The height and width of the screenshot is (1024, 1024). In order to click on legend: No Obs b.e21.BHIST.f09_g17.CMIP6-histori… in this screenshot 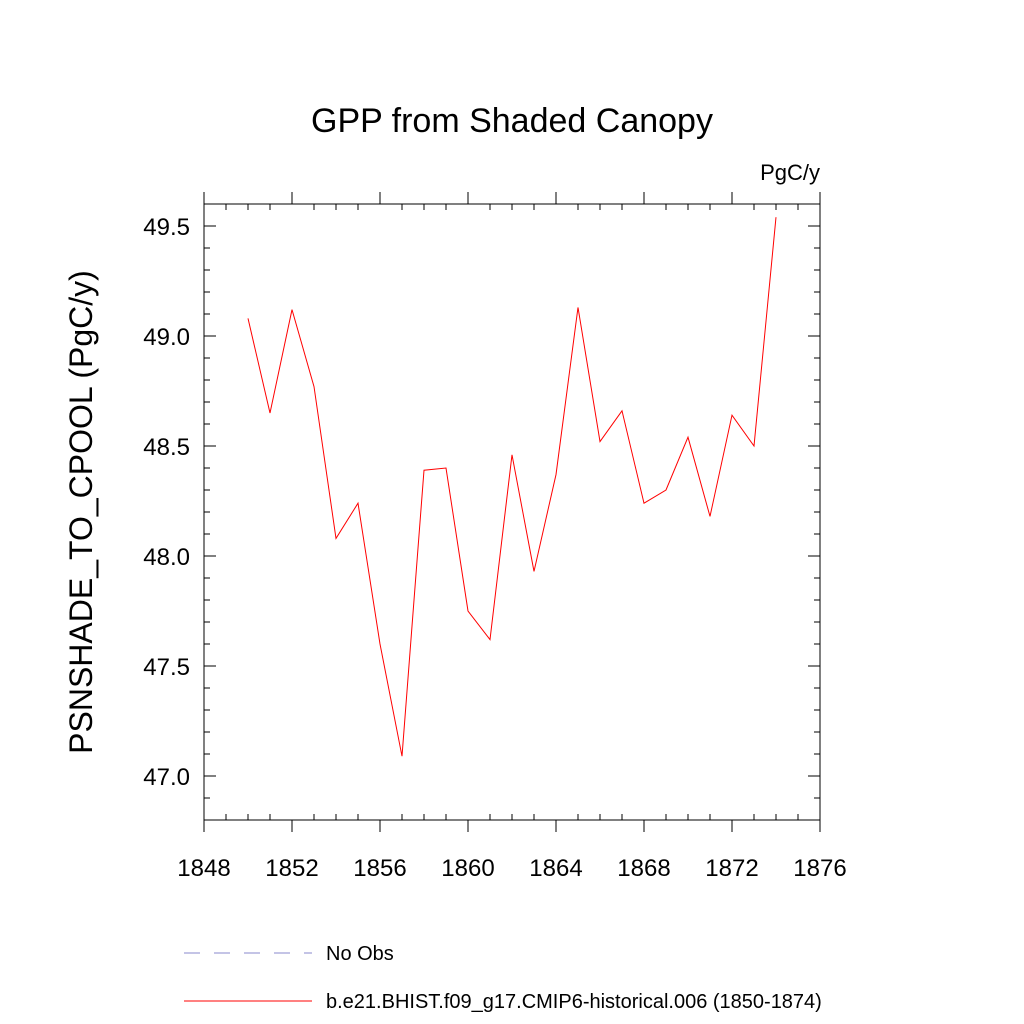, I will do `click(503, 978)`.